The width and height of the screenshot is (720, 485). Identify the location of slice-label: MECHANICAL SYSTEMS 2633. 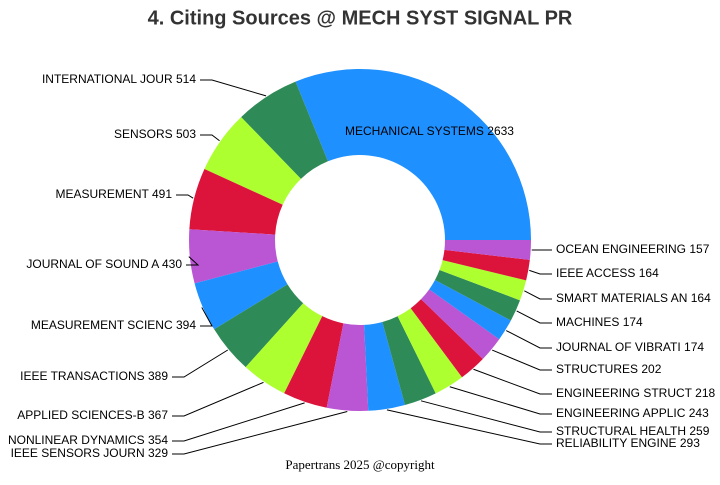
(429, 131).